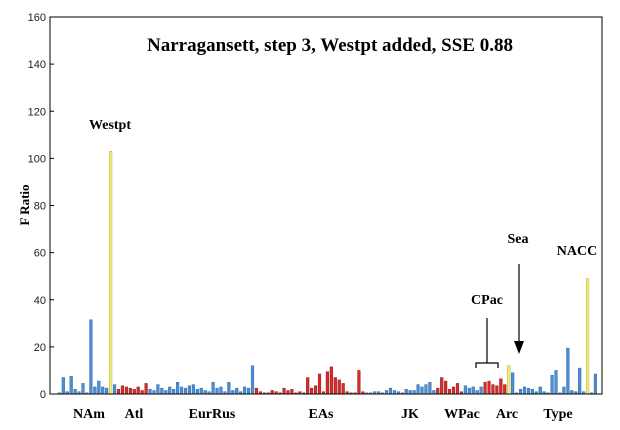 The height and width of the screenshot is (430, 620). What do you see at coordinates (43, 395) in the screenshot?
I see `y-tick-label: 0` at bounding box center [43, 395].